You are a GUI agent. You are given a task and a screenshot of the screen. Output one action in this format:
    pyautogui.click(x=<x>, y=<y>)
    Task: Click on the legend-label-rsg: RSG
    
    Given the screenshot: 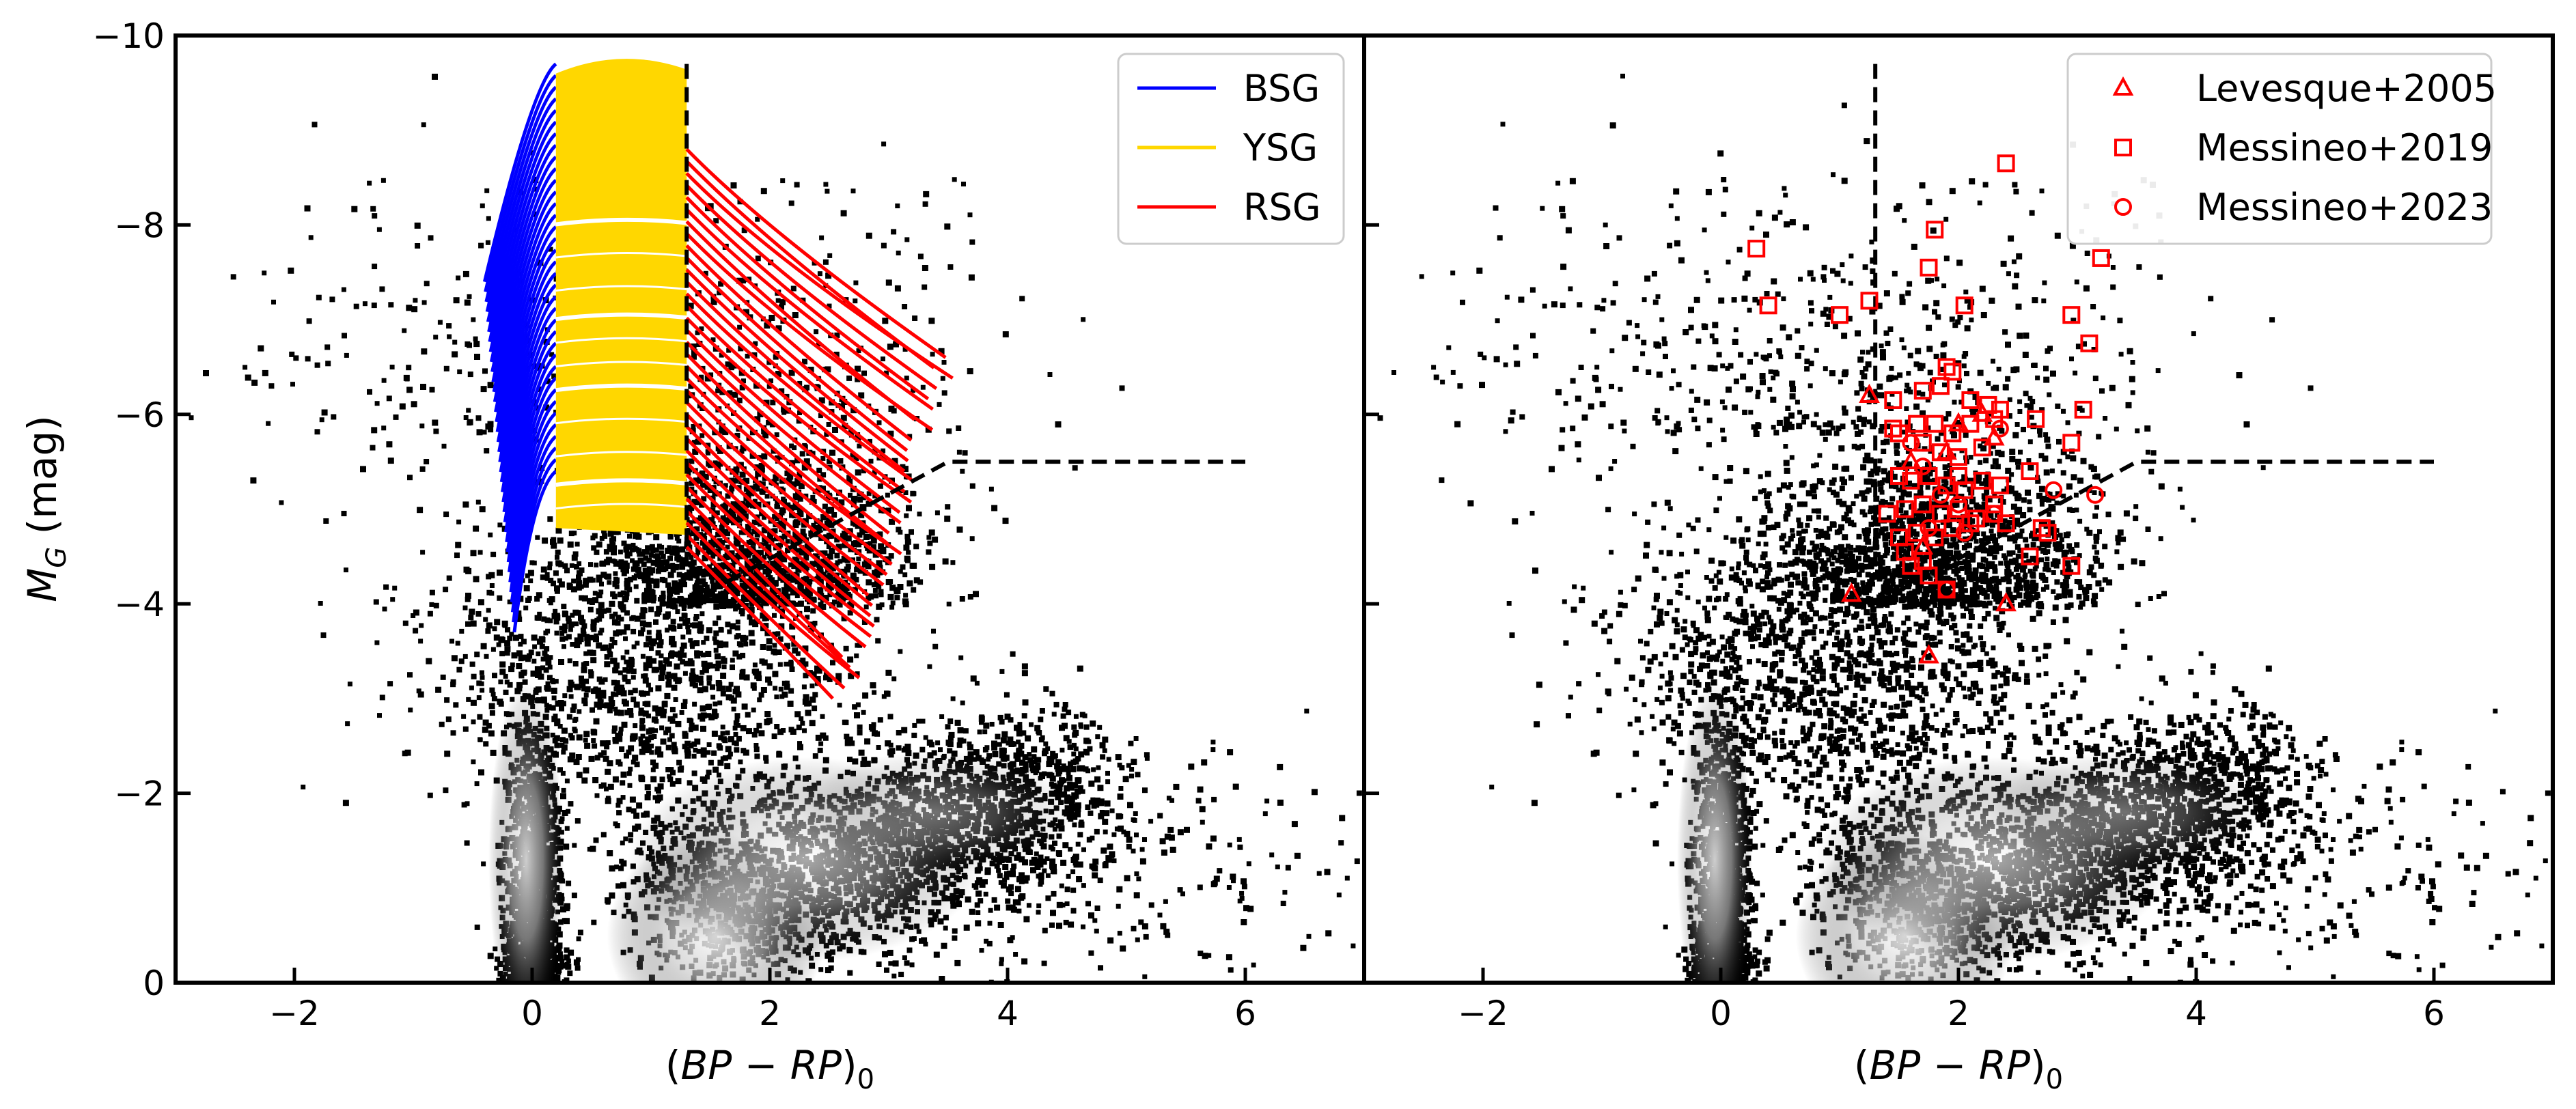 What is the action you would take?
    pyautogui.click(x=1282, y=207)
    